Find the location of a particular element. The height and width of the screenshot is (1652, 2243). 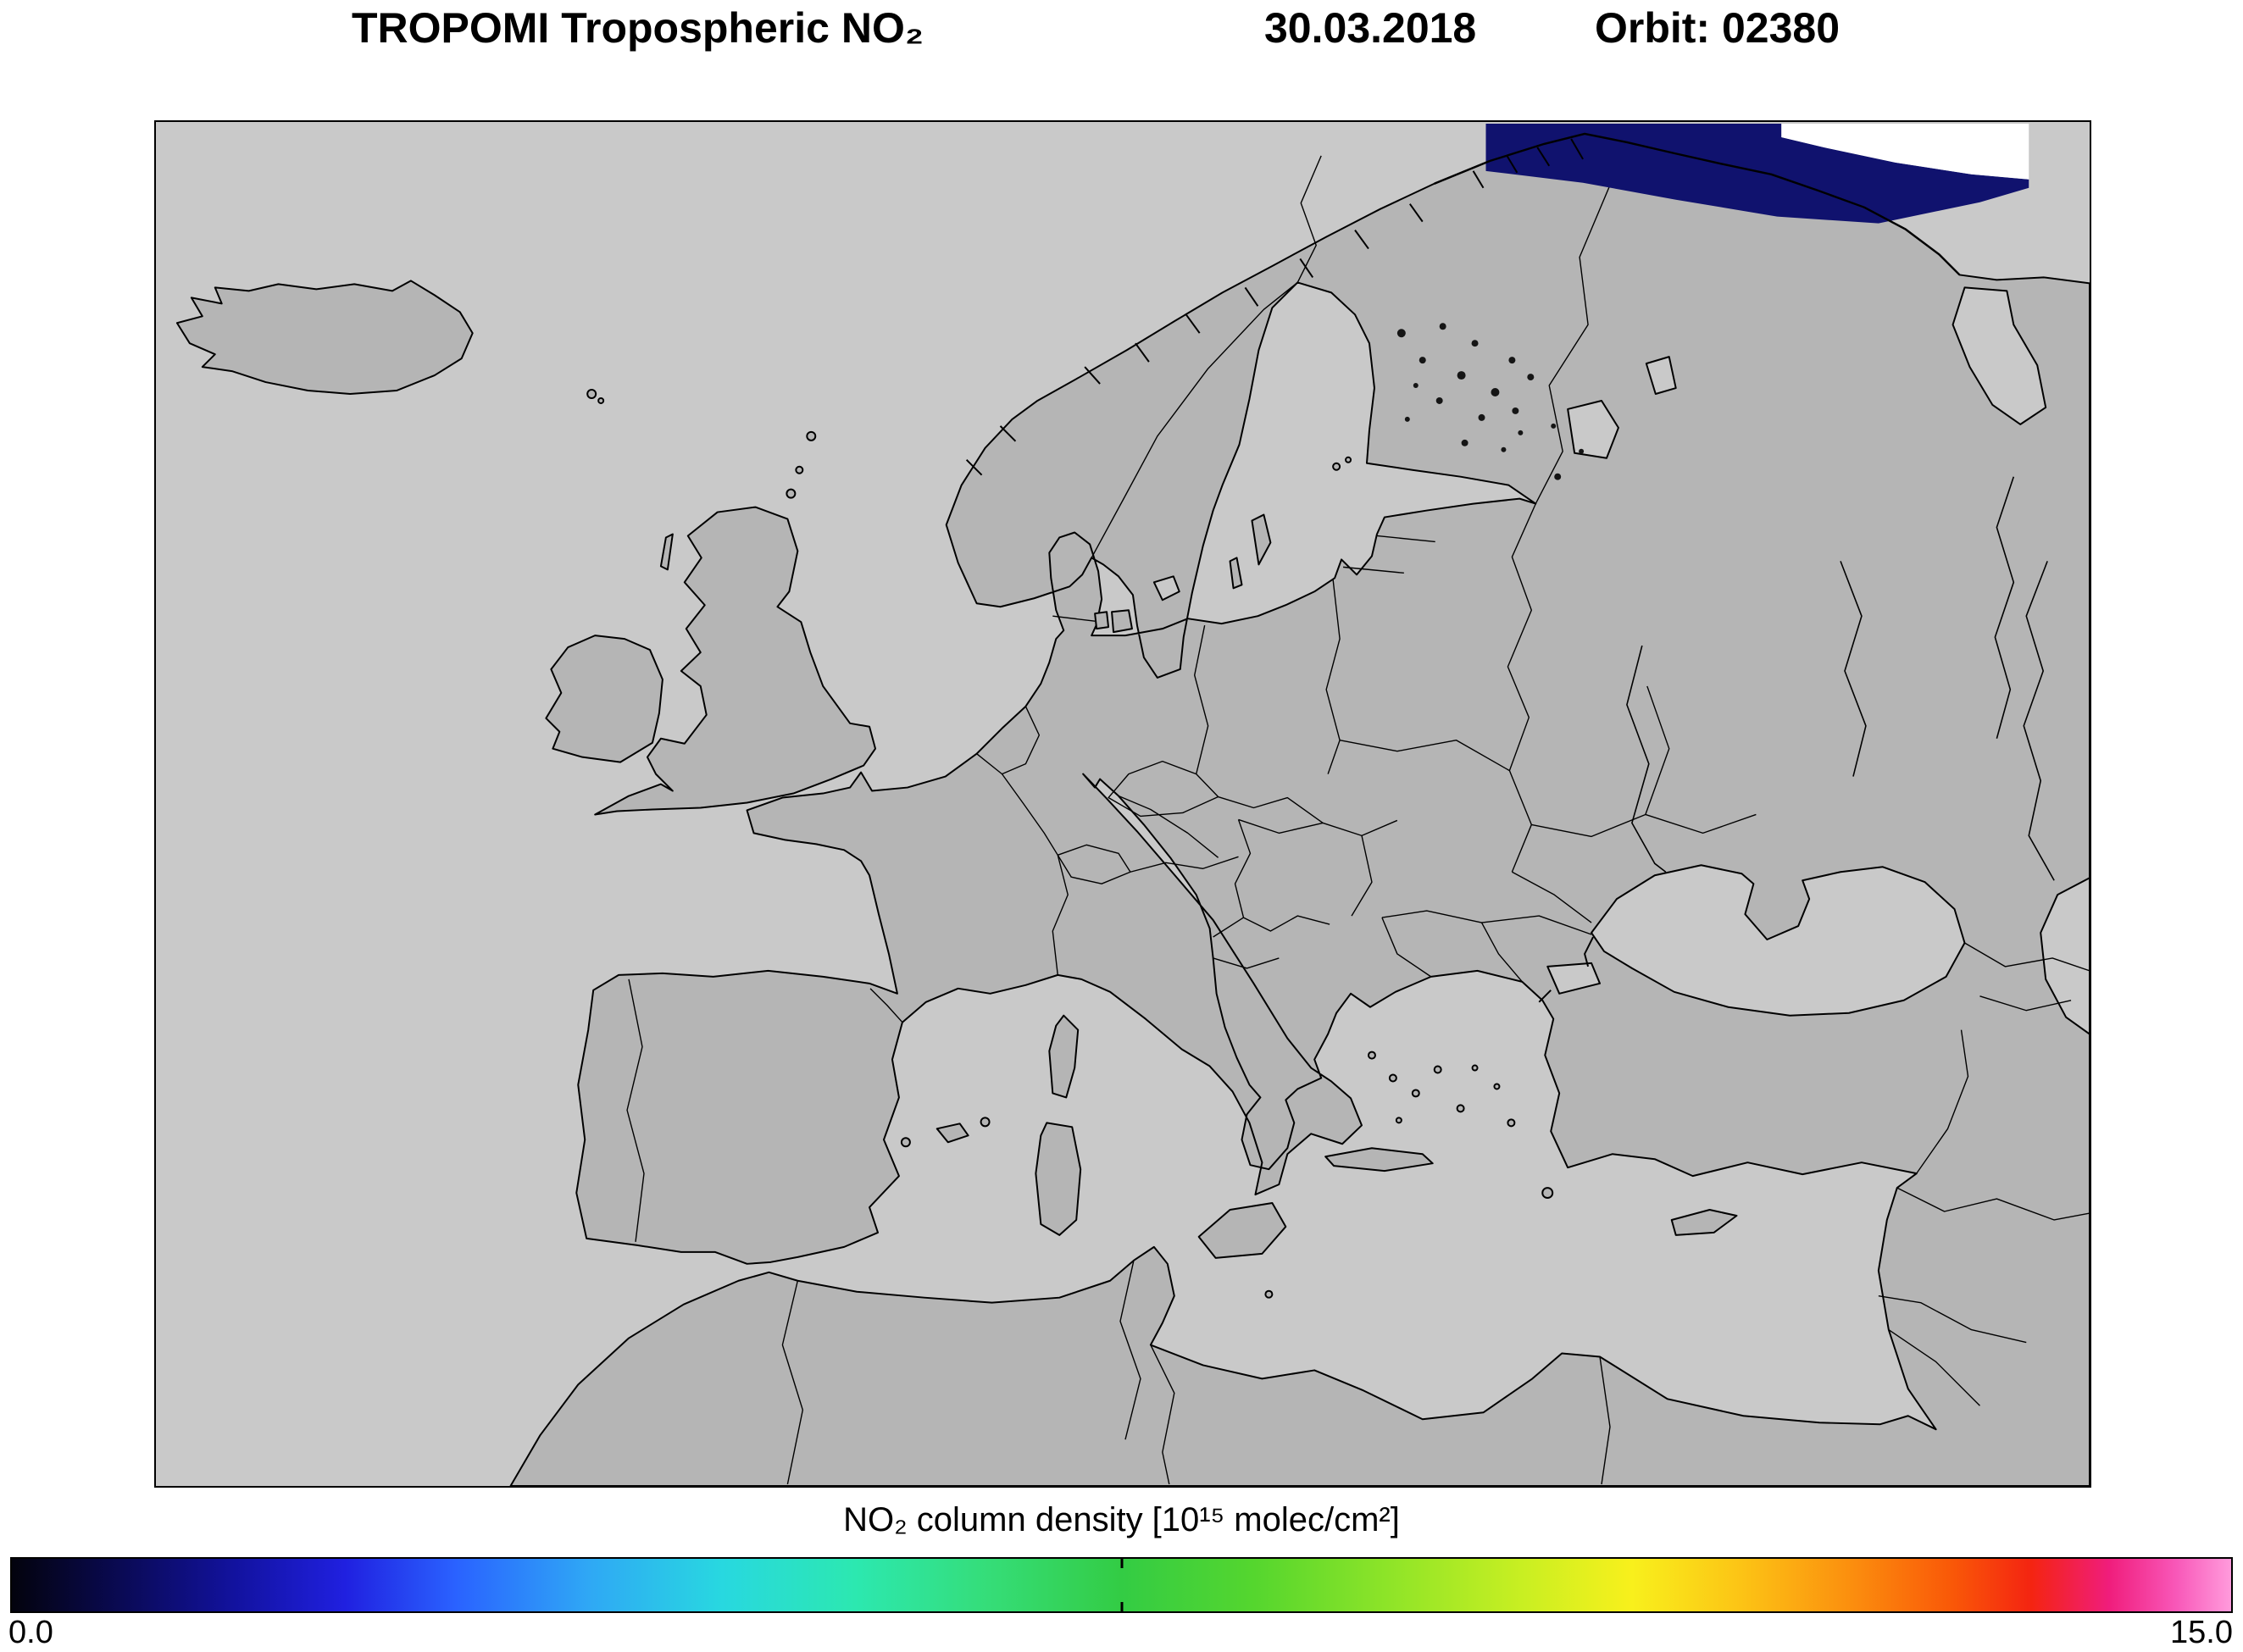

figure-orbit: Orbit: 02380 is located at coordinates (1717, 28).